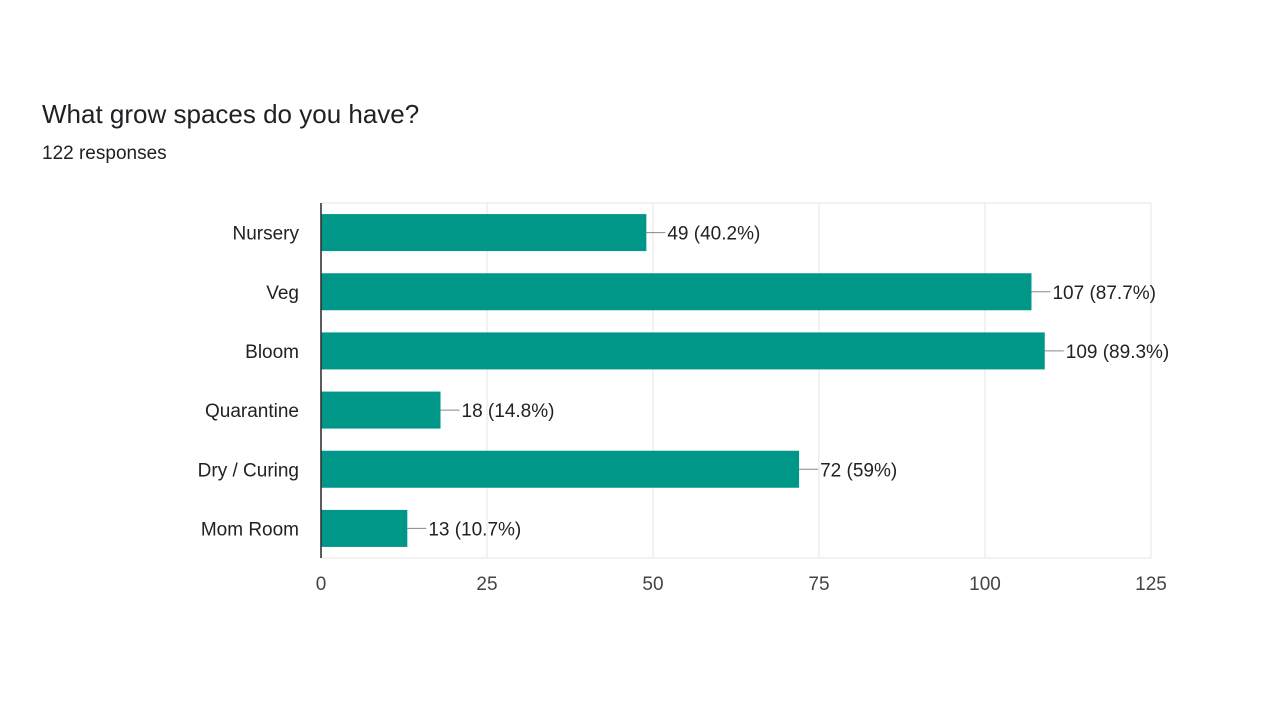 The height and width of the screenshot is (720, 1280). I want to click on data-label: 109 (89.3%), so click(1118, 352).